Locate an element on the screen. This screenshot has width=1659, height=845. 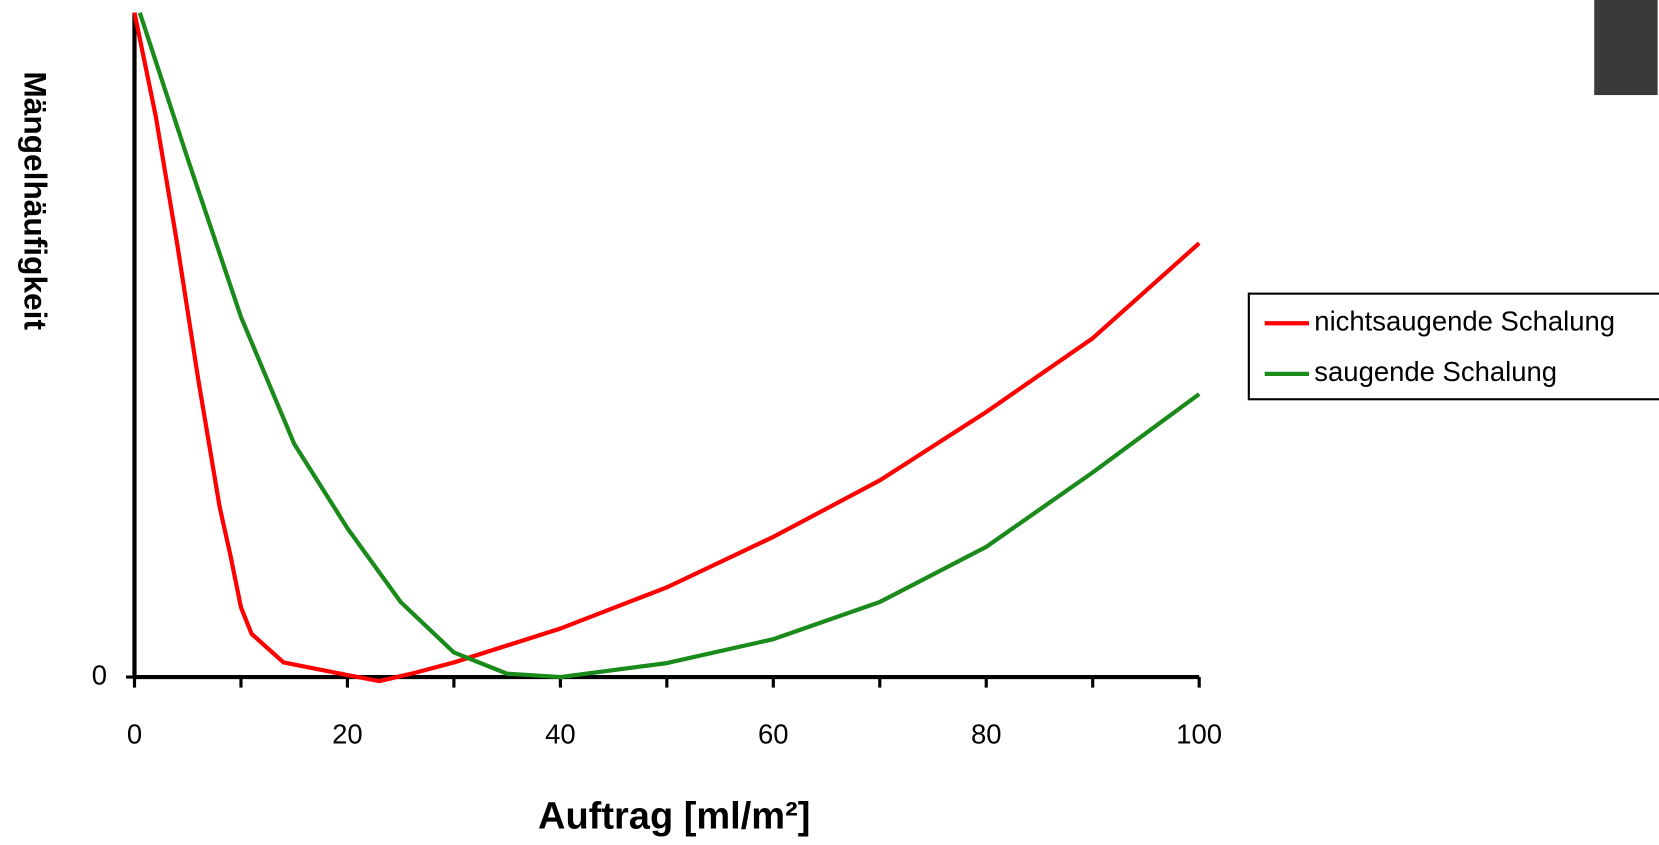
photo-fragment is located at coordinates (1626, 48).